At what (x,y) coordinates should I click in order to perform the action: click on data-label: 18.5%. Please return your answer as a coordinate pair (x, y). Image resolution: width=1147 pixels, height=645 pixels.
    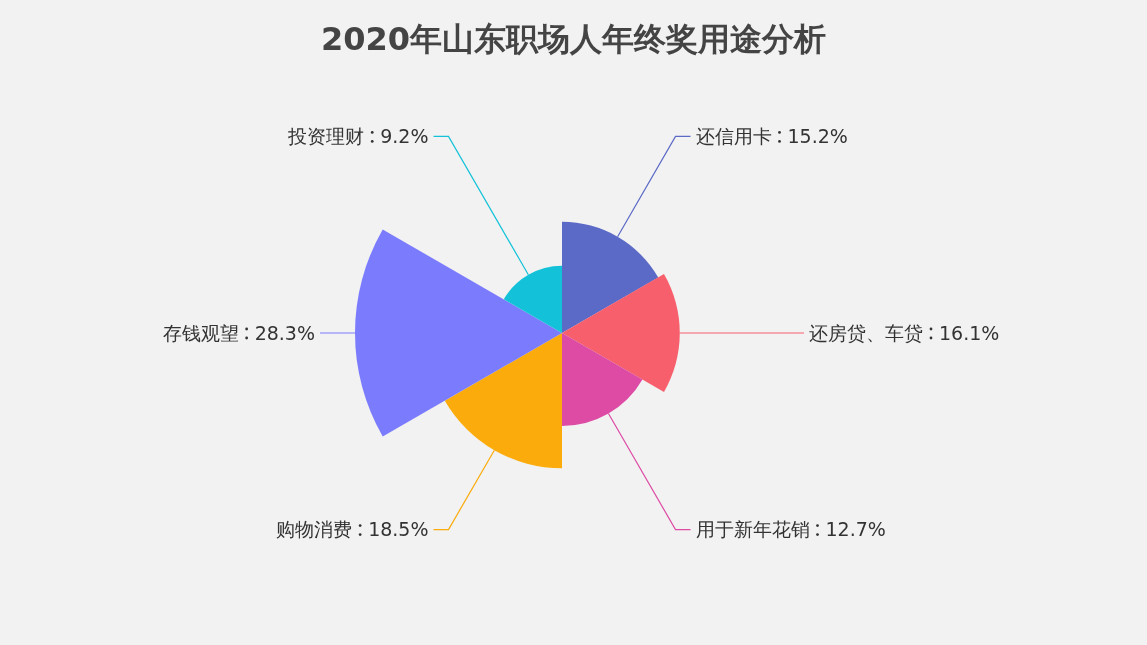
    Looking at the image, I should click on (398, 529).